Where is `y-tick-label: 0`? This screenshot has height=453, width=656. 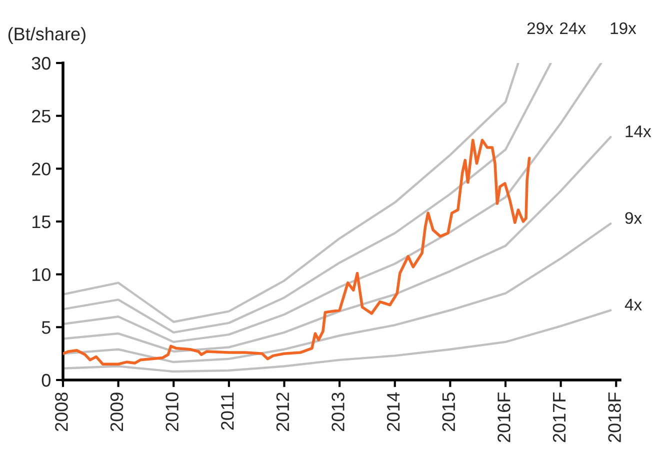
y-tick-label: 0 is located at coordinates (46, 380).